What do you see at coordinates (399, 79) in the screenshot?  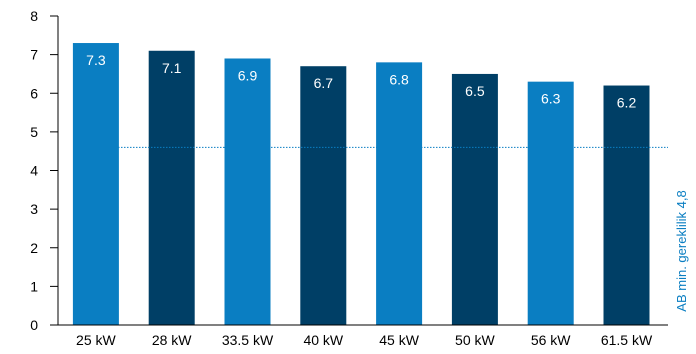 I see `bar-value-label: 6.8` at bounding box center [399, 79].